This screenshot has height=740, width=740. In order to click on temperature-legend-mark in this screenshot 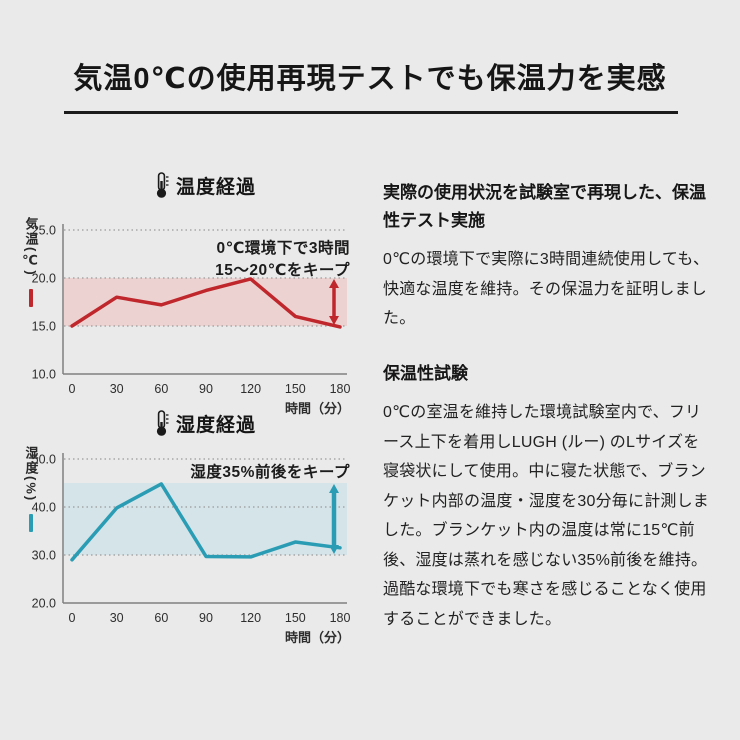, I will do `click(31, 297)`.